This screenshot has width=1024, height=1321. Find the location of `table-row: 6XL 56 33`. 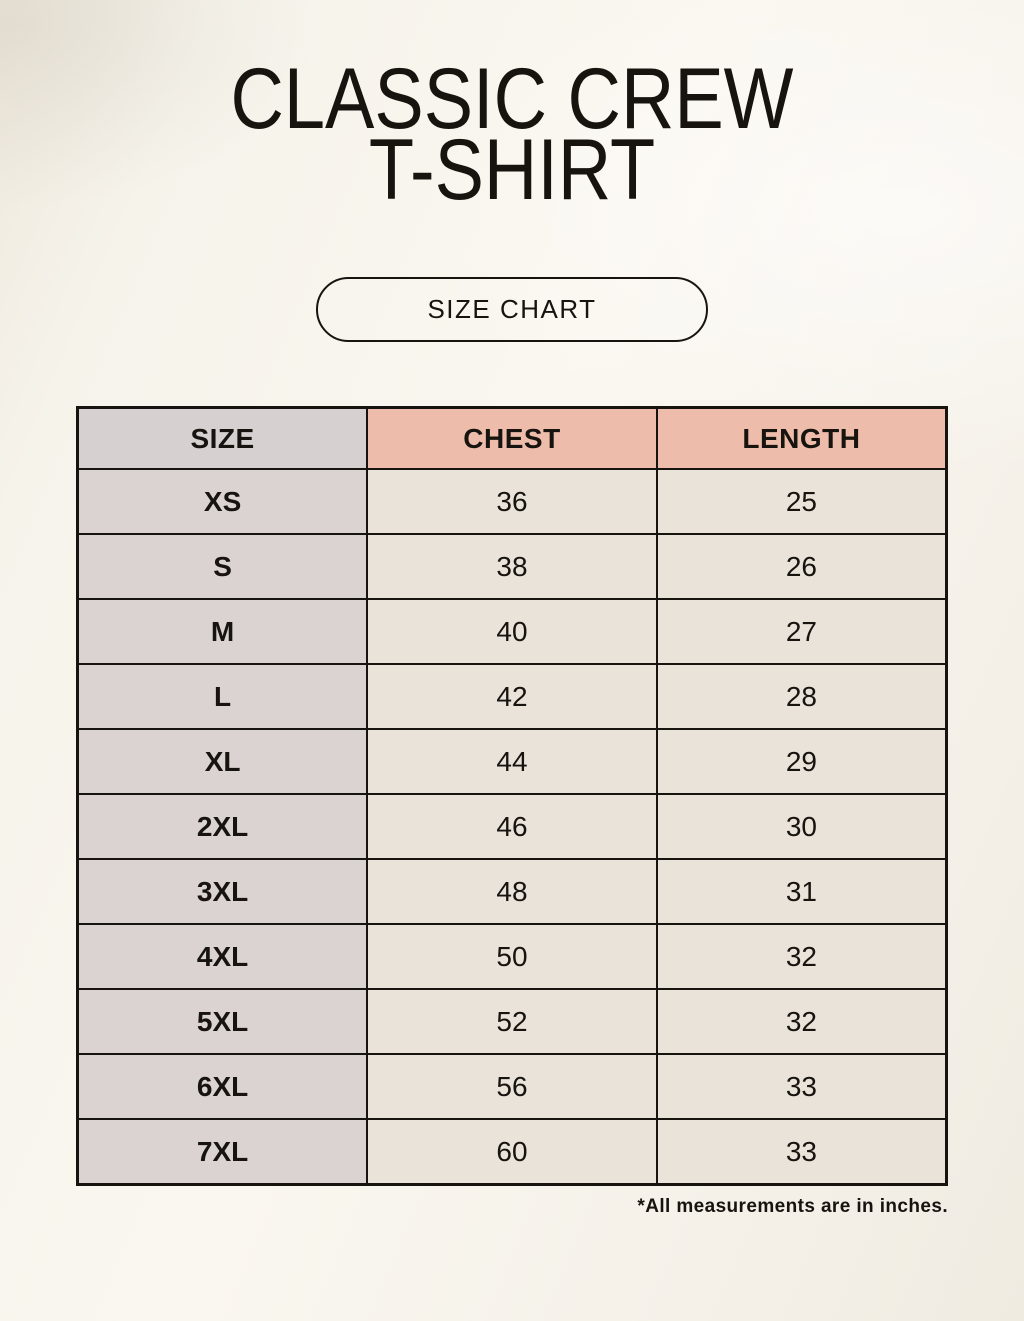

table-row: 6XL 56 33 is located at coordinates (512, 1087).